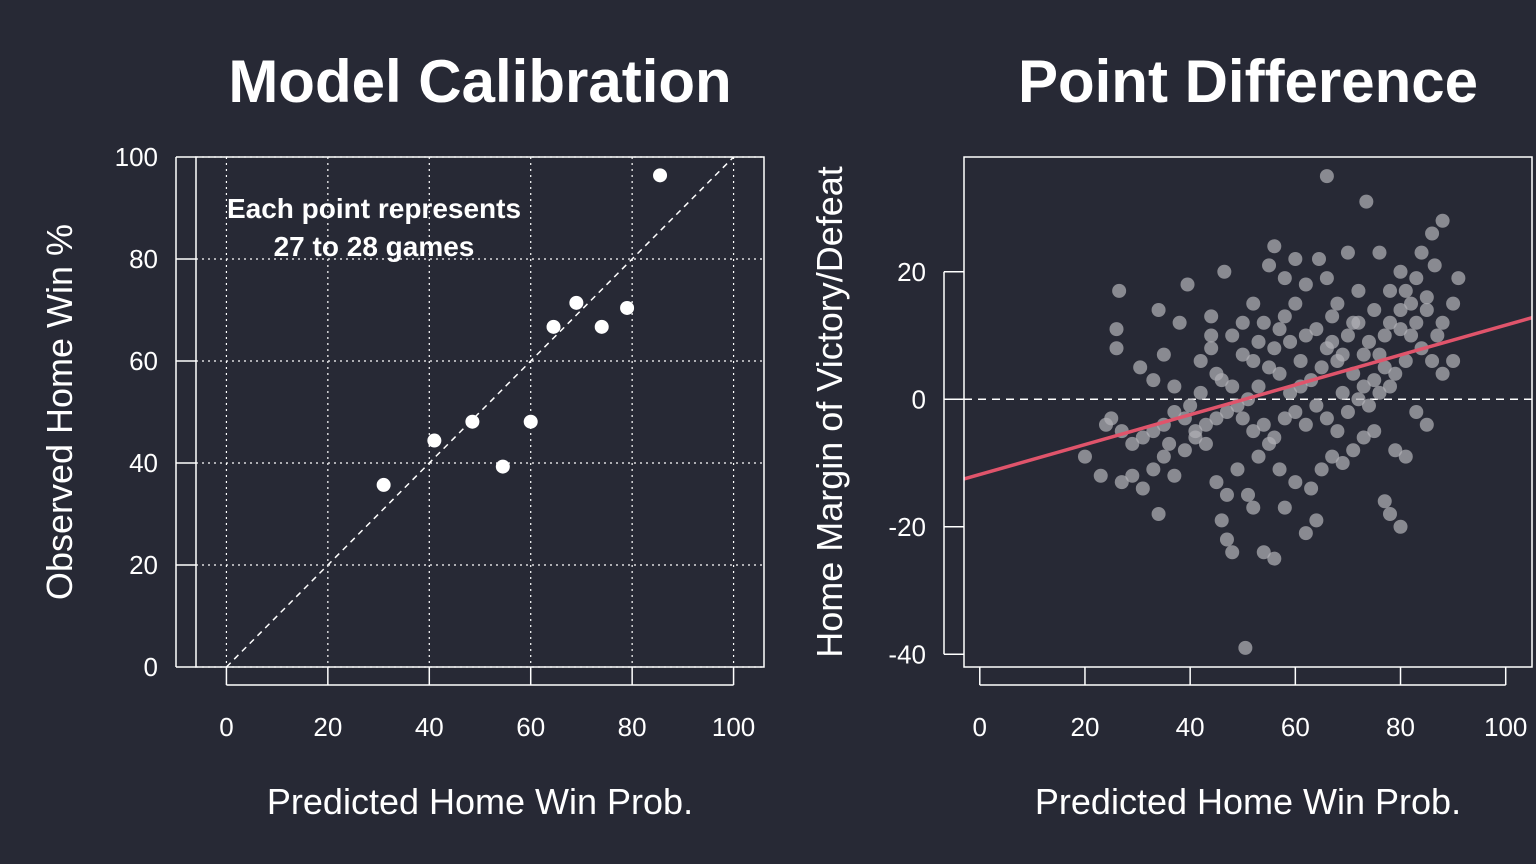 The height and width of the screenshot is (864, 1536). I want to click on point-difference-x-label: Predicted Home Win Prob., so click(1248, 801).